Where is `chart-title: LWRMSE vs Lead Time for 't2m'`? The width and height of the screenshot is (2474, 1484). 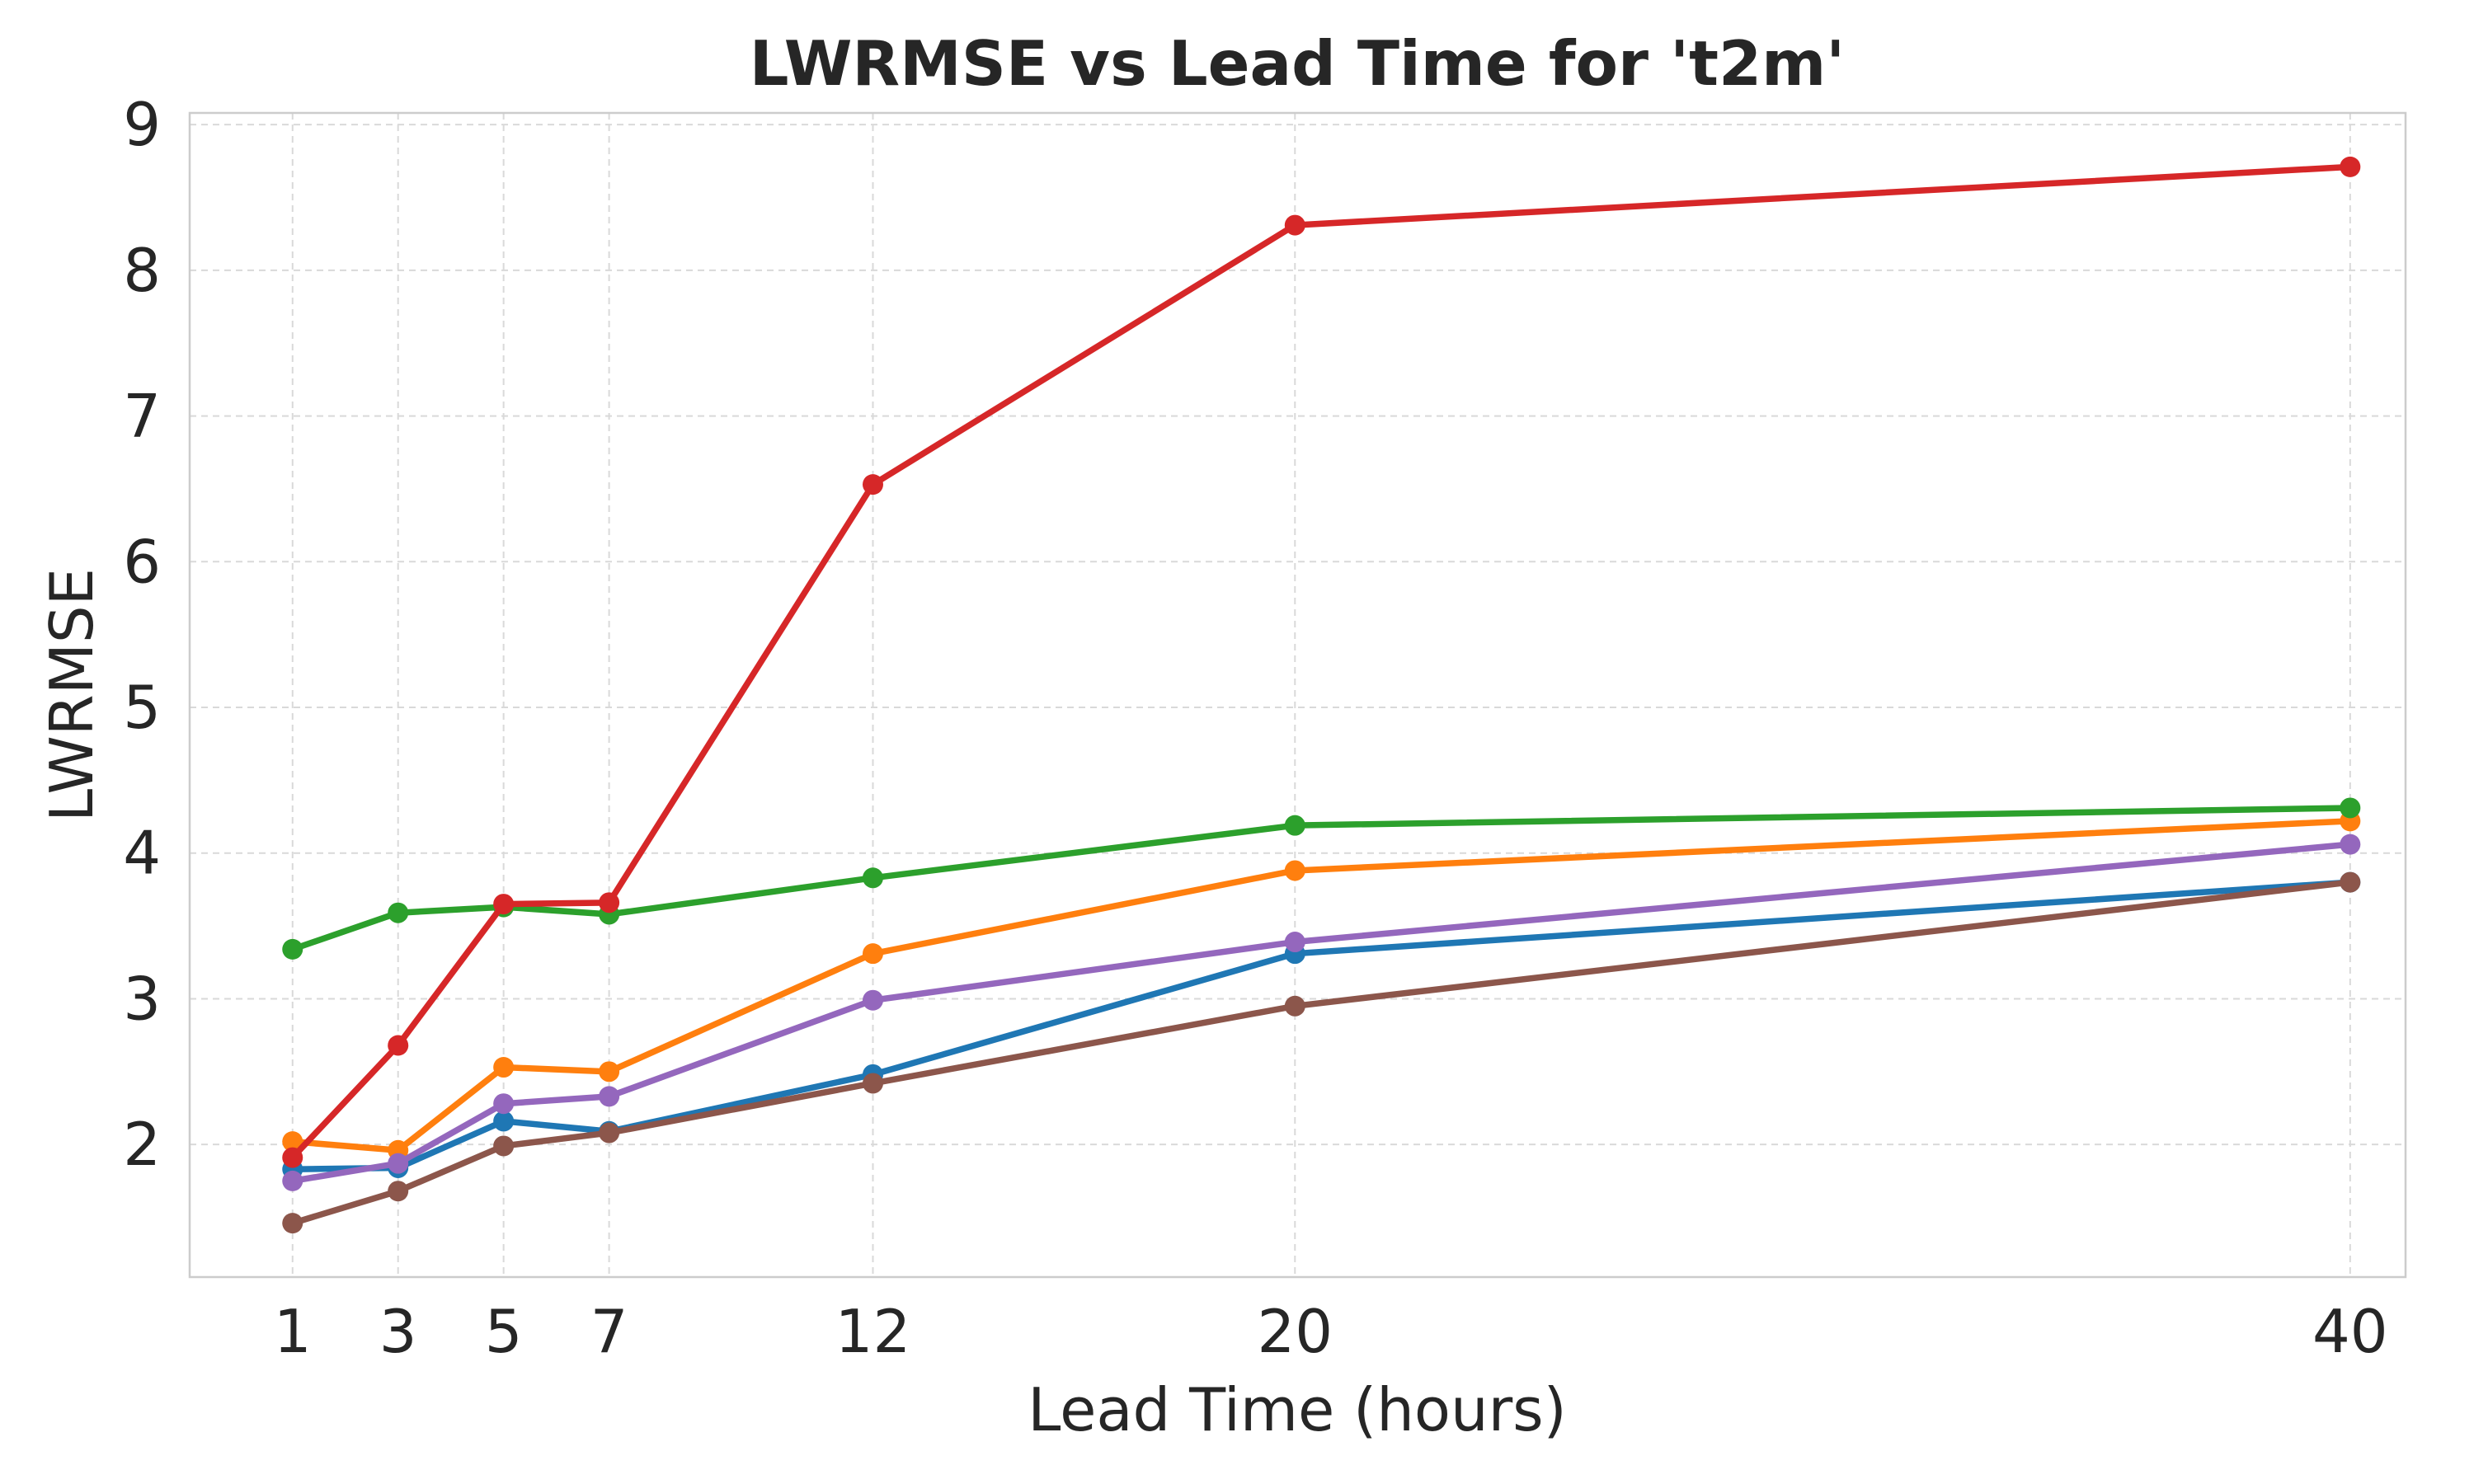 chart-title: LWRMSE vs Lead Time for 't2m' is located at coordinates (1298, 63).